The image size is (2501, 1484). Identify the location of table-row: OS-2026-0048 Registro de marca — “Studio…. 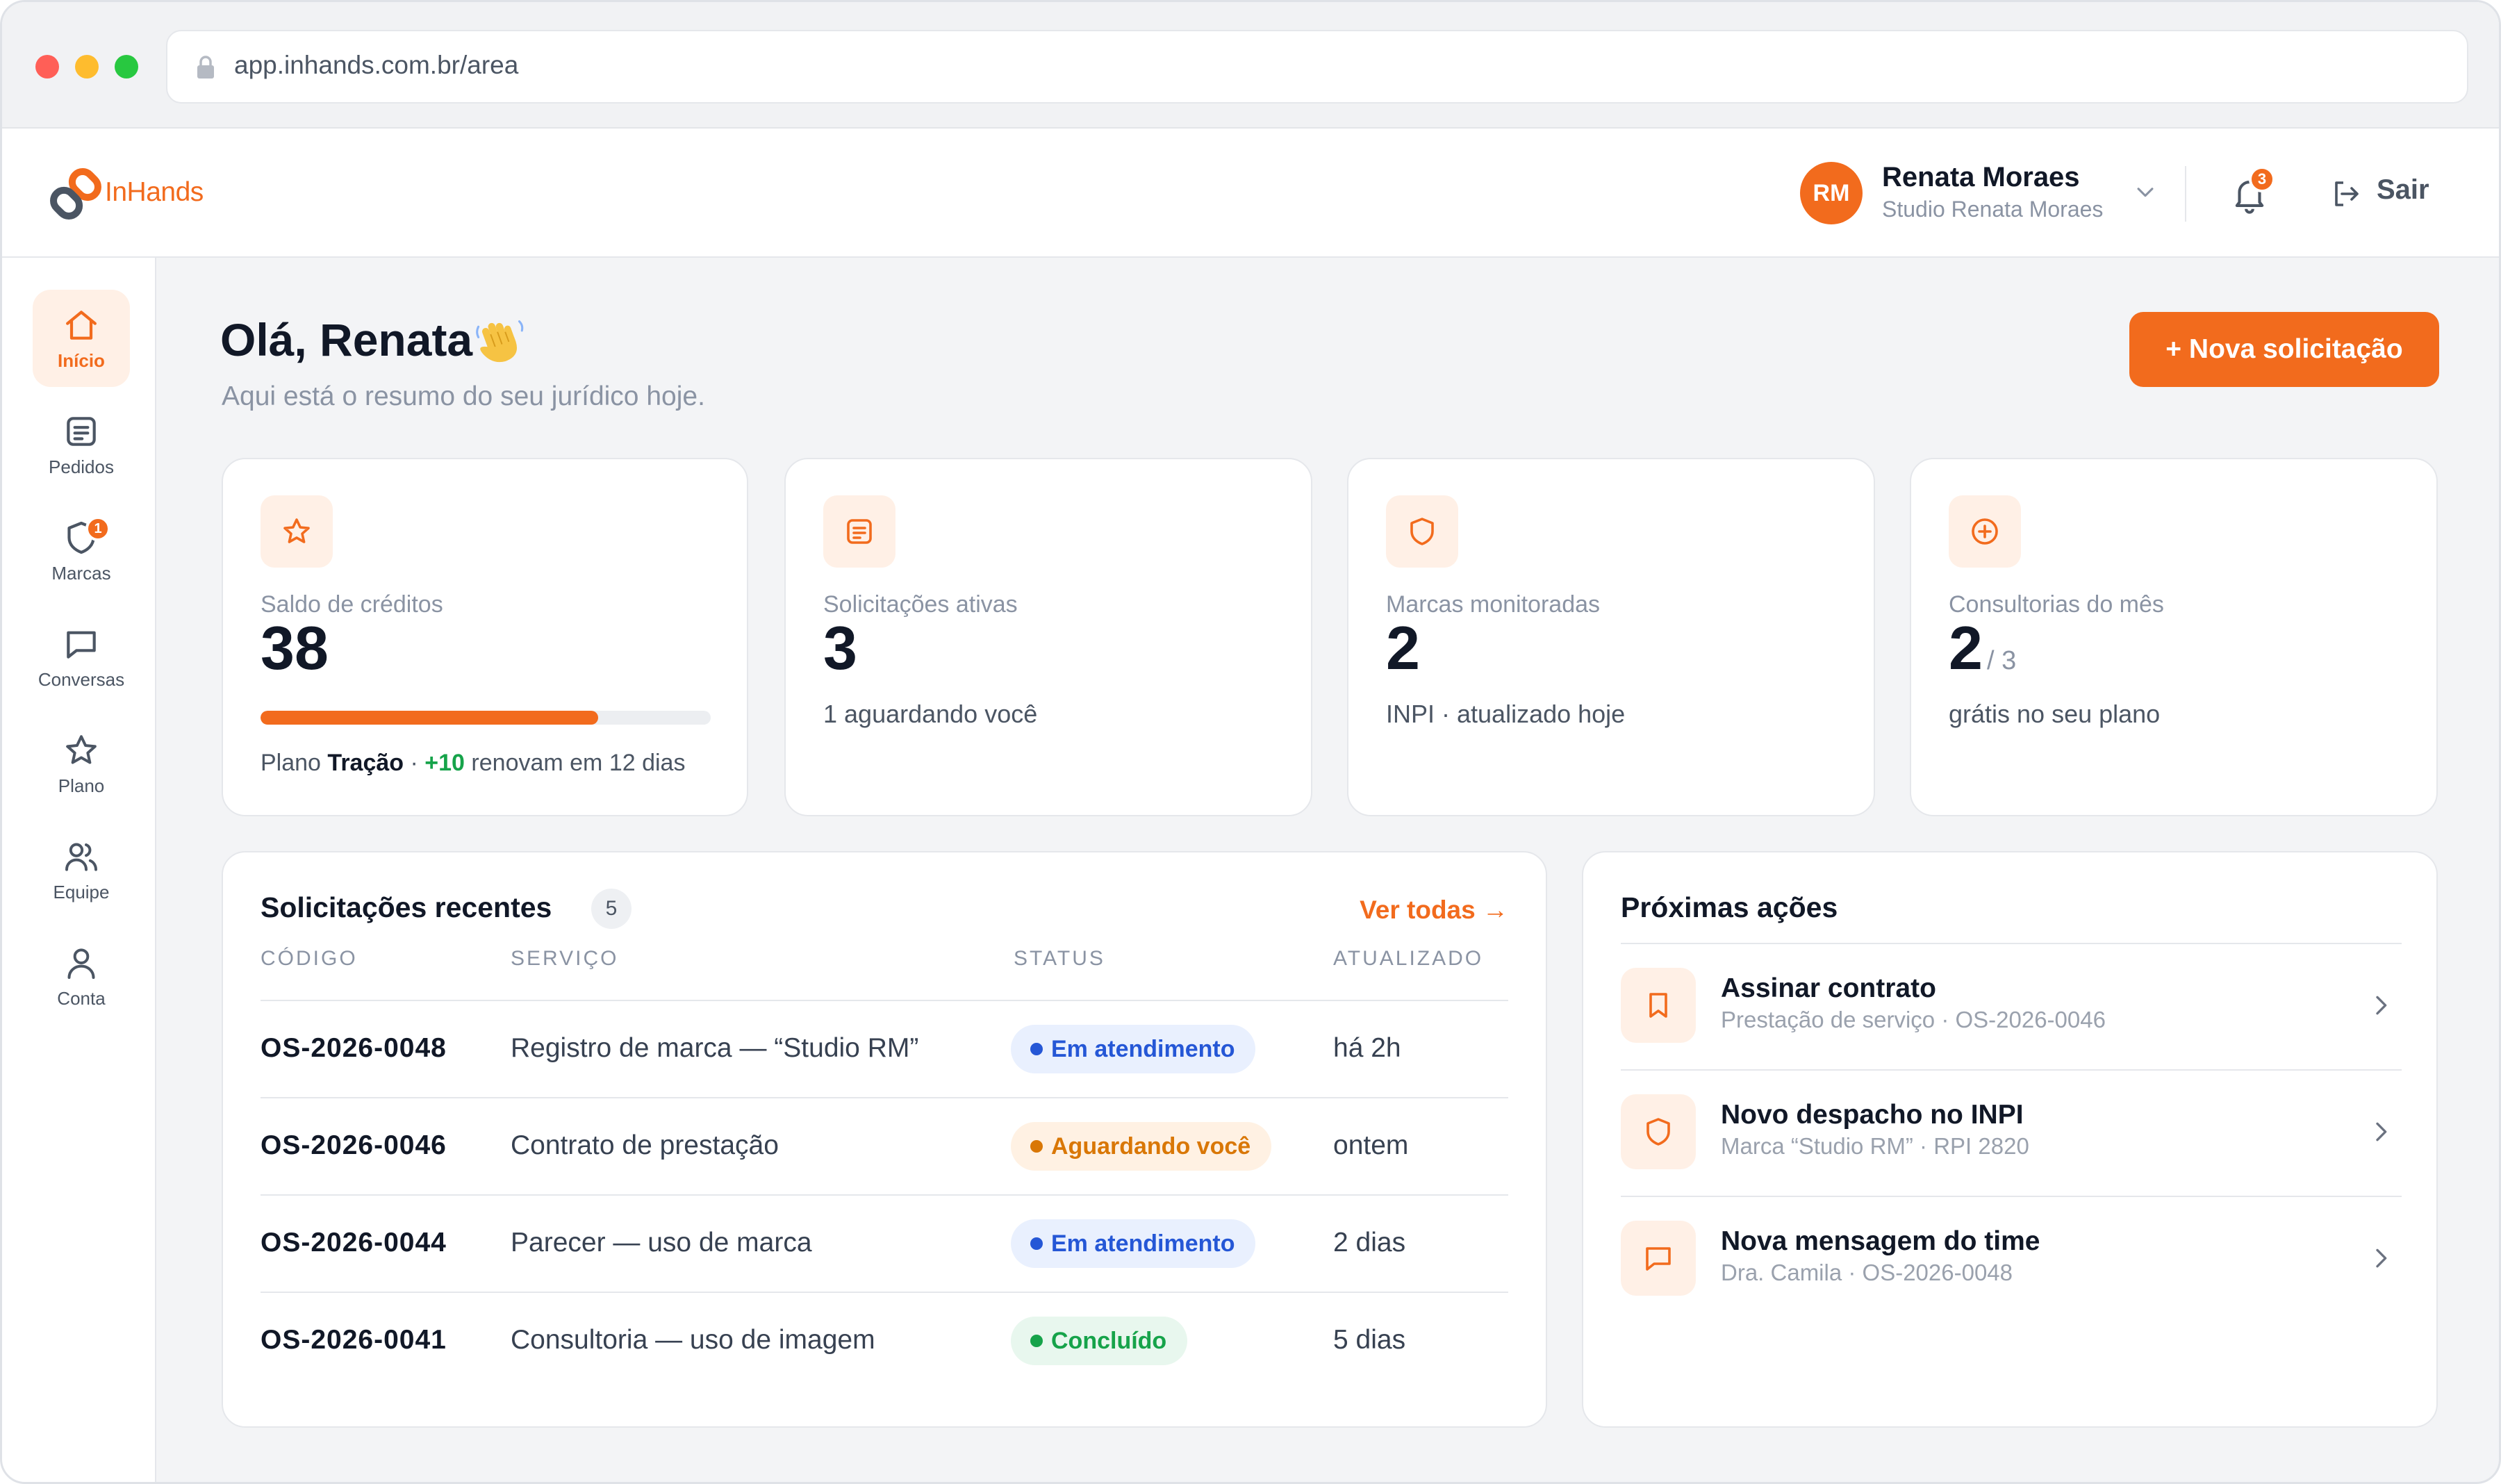
(885, 1048).